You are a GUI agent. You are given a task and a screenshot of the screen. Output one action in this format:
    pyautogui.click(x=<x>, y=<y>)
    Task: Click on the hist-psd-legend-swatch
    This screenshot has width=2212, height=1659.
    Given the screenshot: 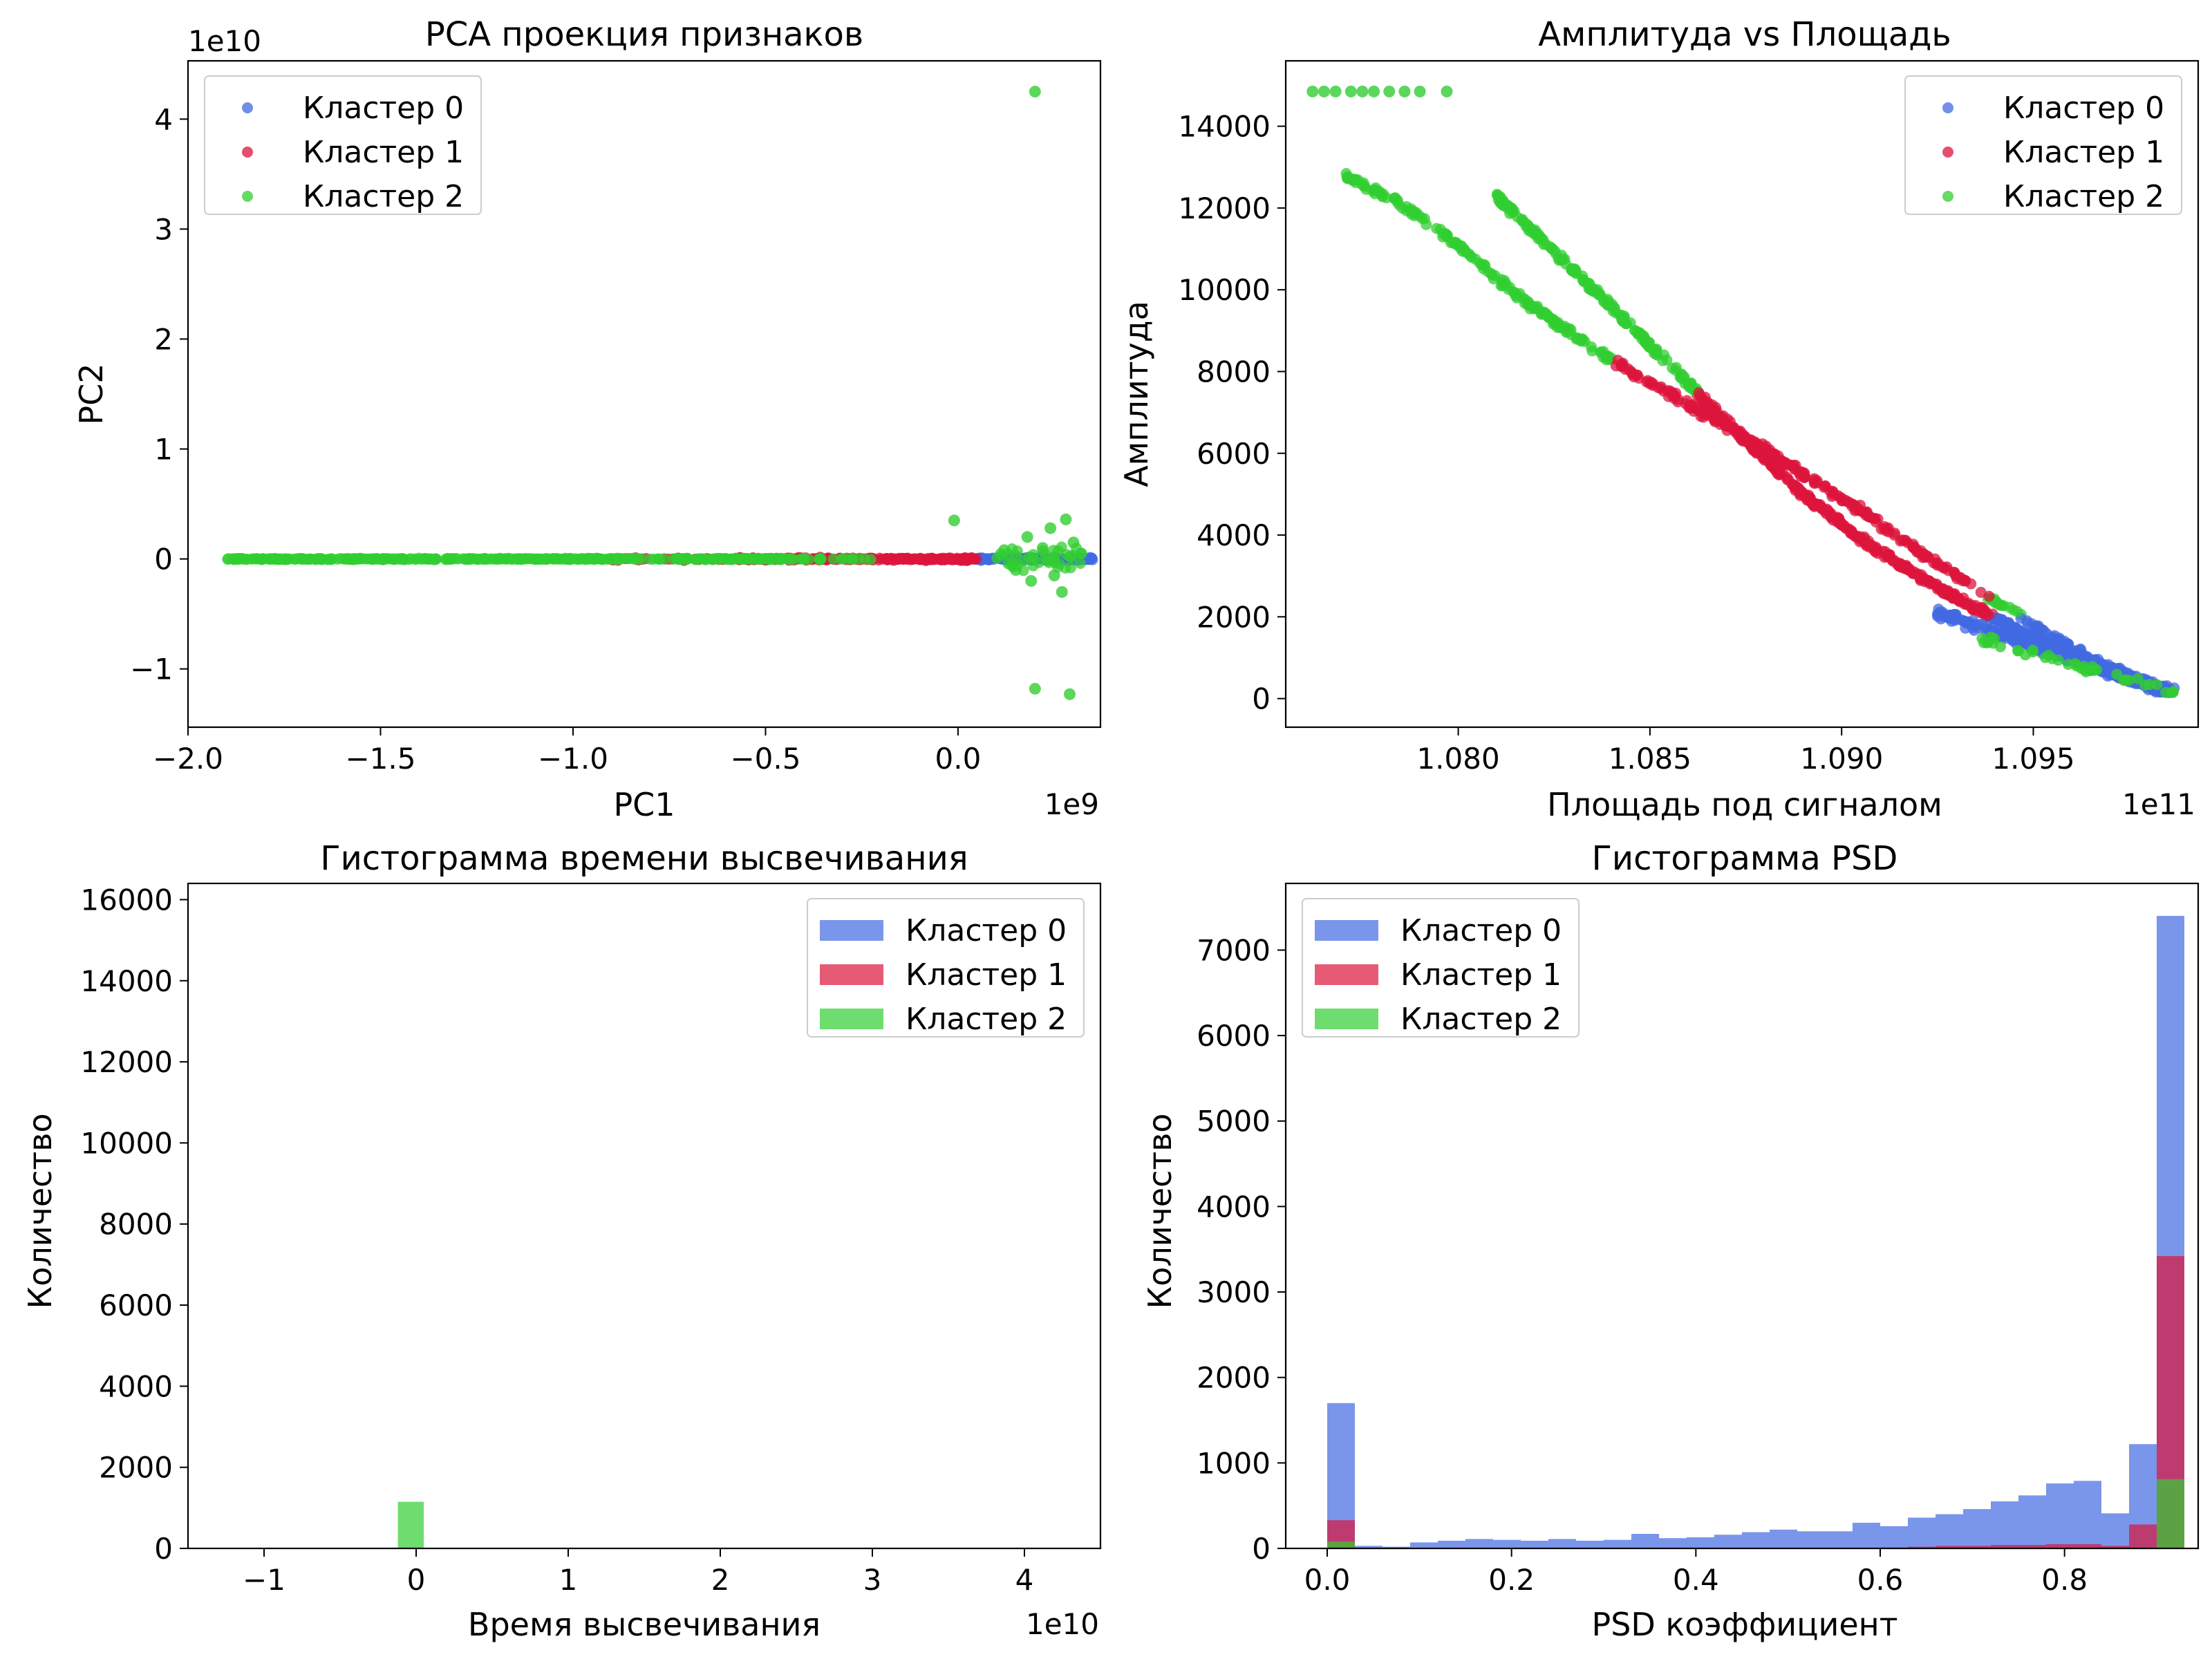 What is the action you would take?
    pyautogui.click(x=1346, y=1019)
    